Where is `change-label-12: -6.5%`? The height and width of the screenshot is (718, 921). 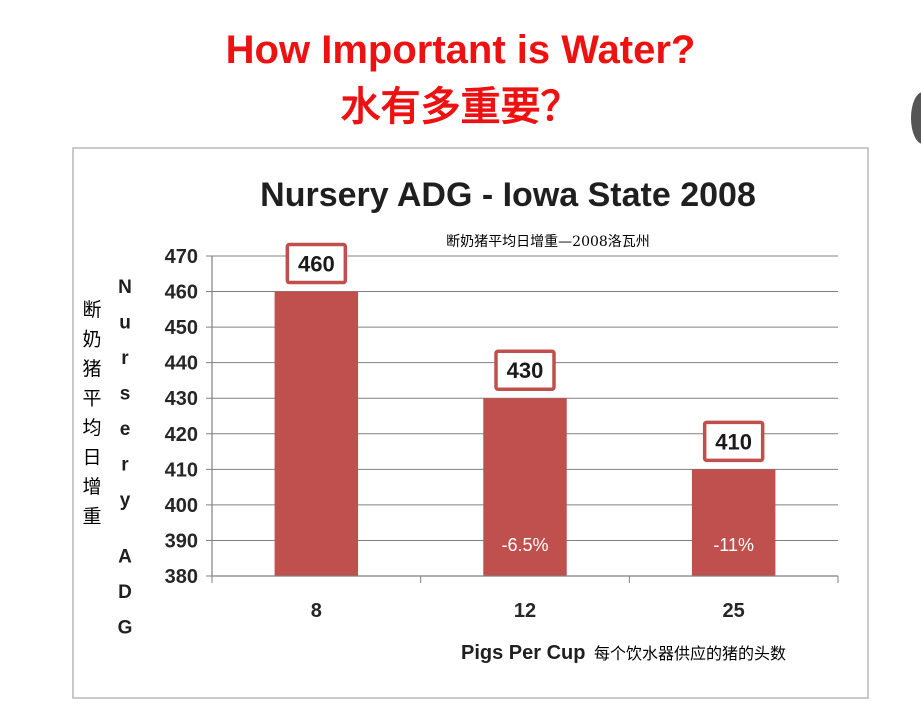
change-label-12: -6.5% is located at coordinates (524, 545).